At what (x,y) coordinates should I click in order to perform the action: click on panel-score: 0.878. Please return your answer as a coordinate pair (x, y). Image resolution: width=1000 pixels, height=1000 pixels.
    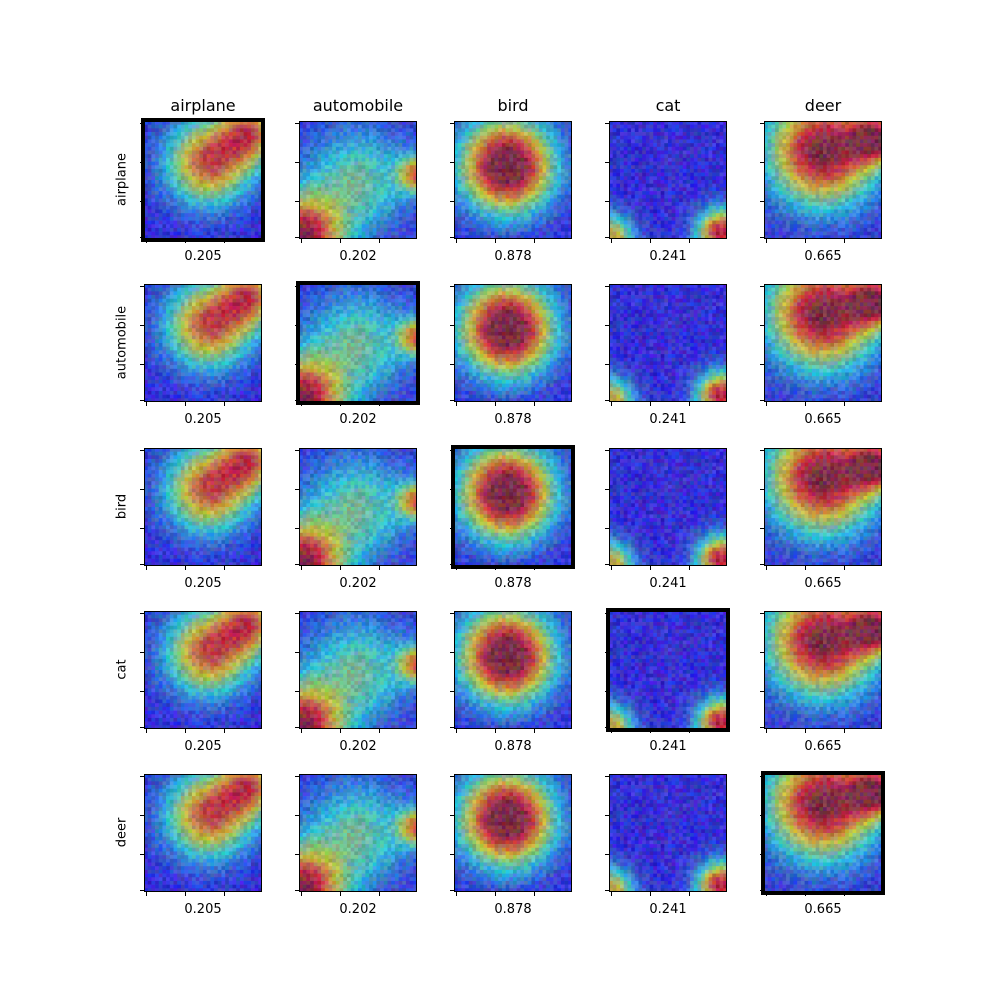
    Looking at the image, I should click on (513, 746).